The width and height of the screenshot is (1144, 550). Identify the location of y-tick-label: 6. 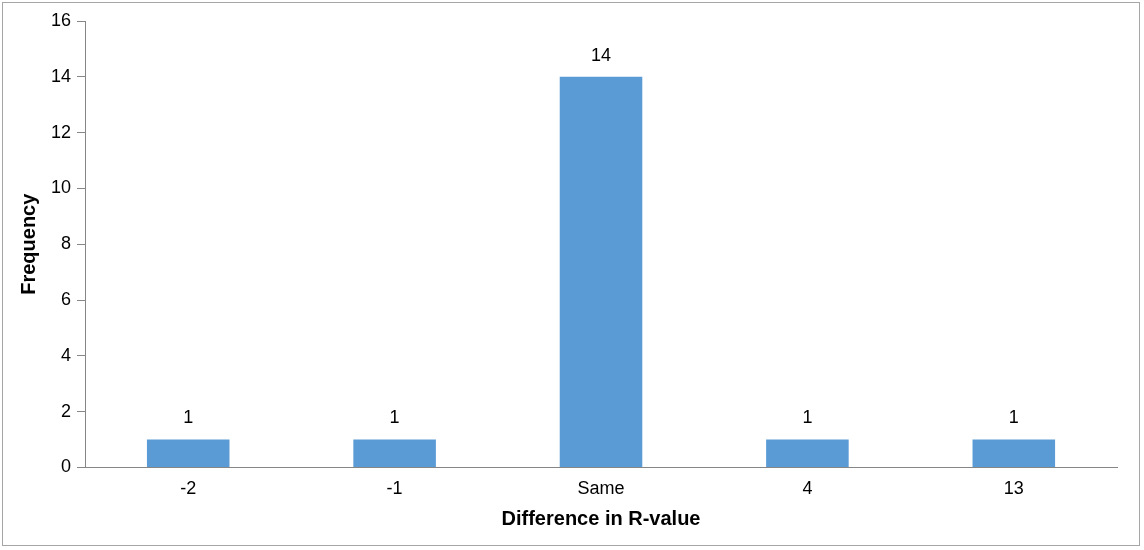
(66, 298).